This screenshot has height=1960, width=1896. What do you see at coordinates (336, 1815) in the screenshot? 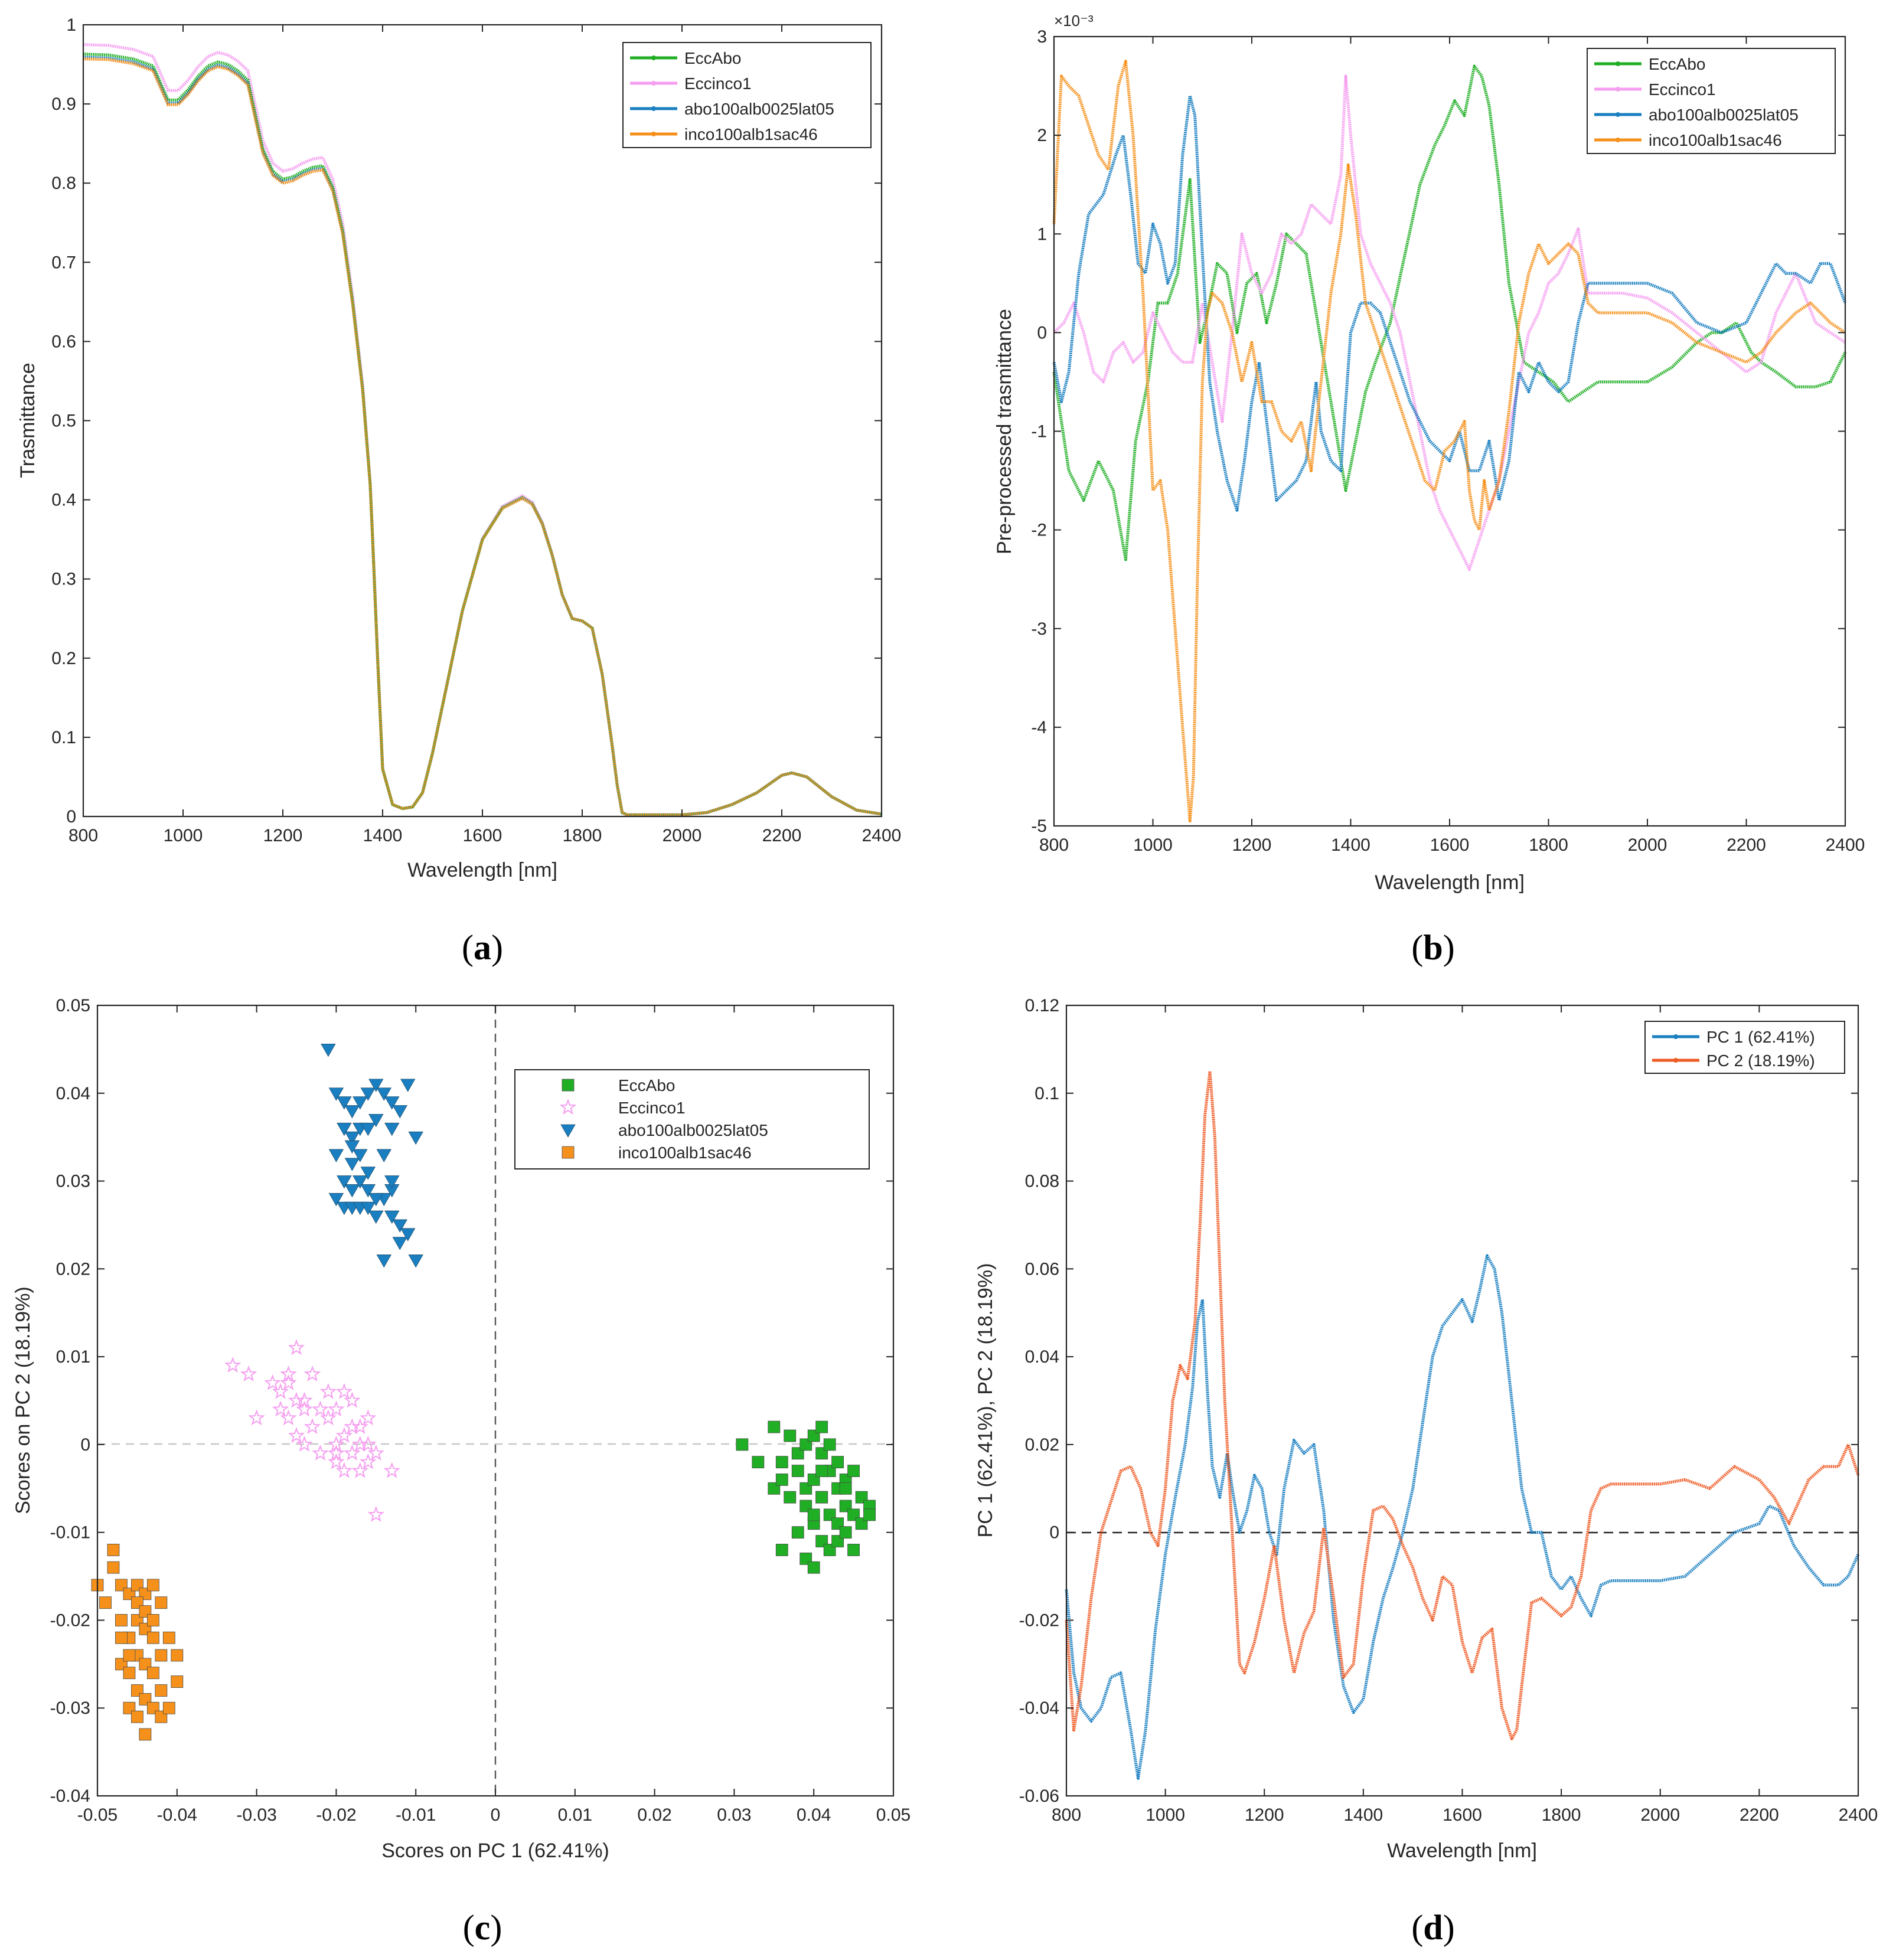
I see `panel-c-x-tick-label: -0.02` at bounding box center [336, 1815].